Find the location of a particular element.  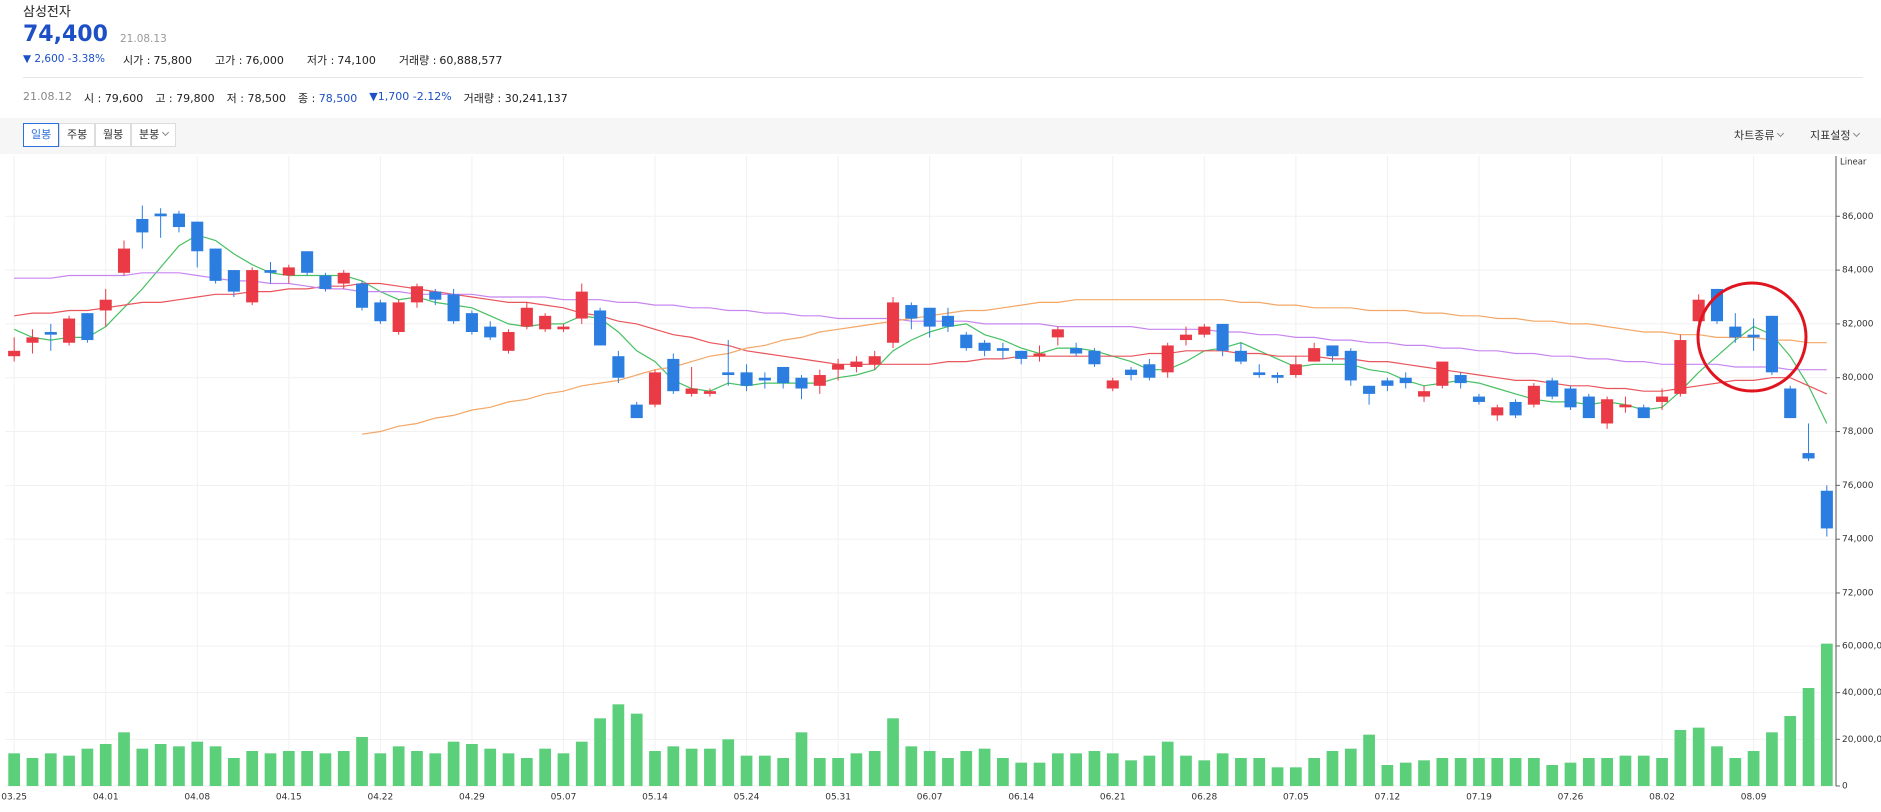

period-button: 월봉 is located at coordinates (113, 135).